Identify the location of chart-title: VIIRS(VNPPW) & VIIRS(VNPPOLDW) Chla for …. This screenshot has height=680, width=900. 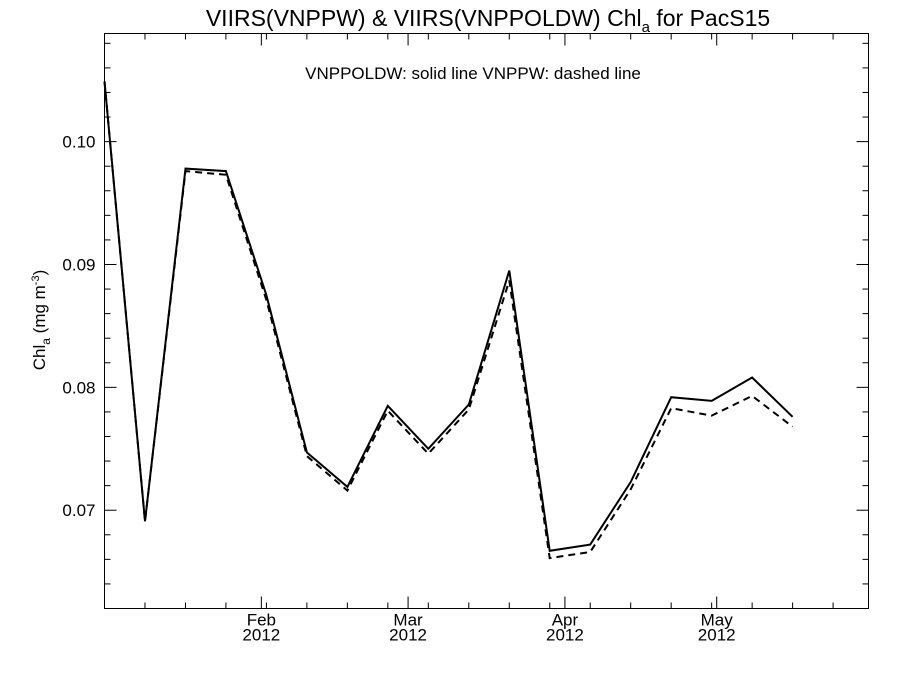
(488, 20).